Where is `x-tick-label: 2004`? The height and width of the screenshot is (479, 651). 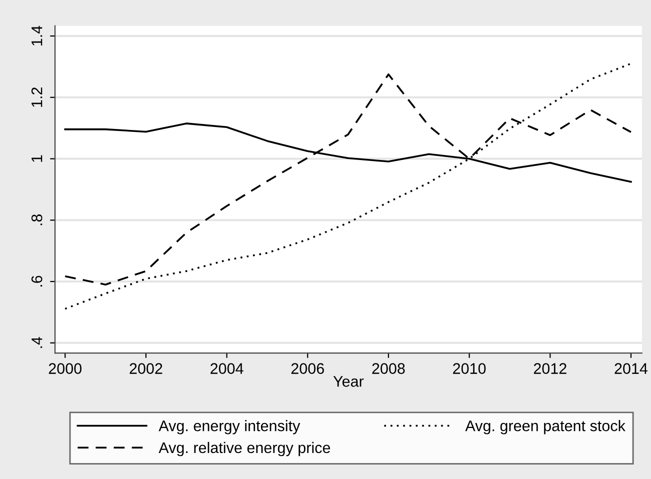
x-tick-label: 2004 is located at coordinates (227, 368).